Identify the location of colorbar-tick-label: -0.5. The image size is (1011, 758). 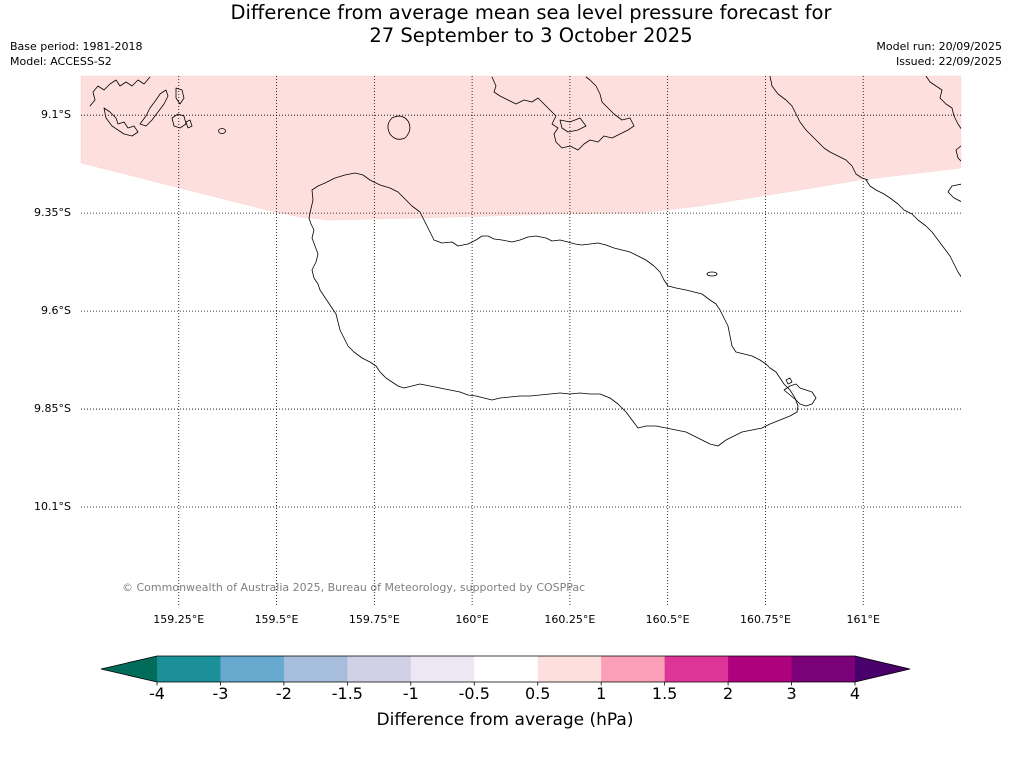
(474, 693).